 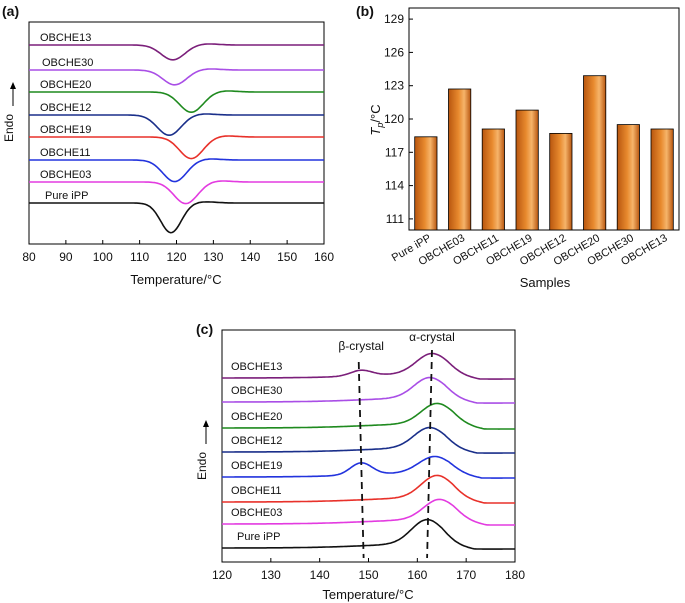 What do you see at coordinates (595, 153) in the screenshot?
I see `panel-b-bar-obche20` at bounding box center [595, 153].